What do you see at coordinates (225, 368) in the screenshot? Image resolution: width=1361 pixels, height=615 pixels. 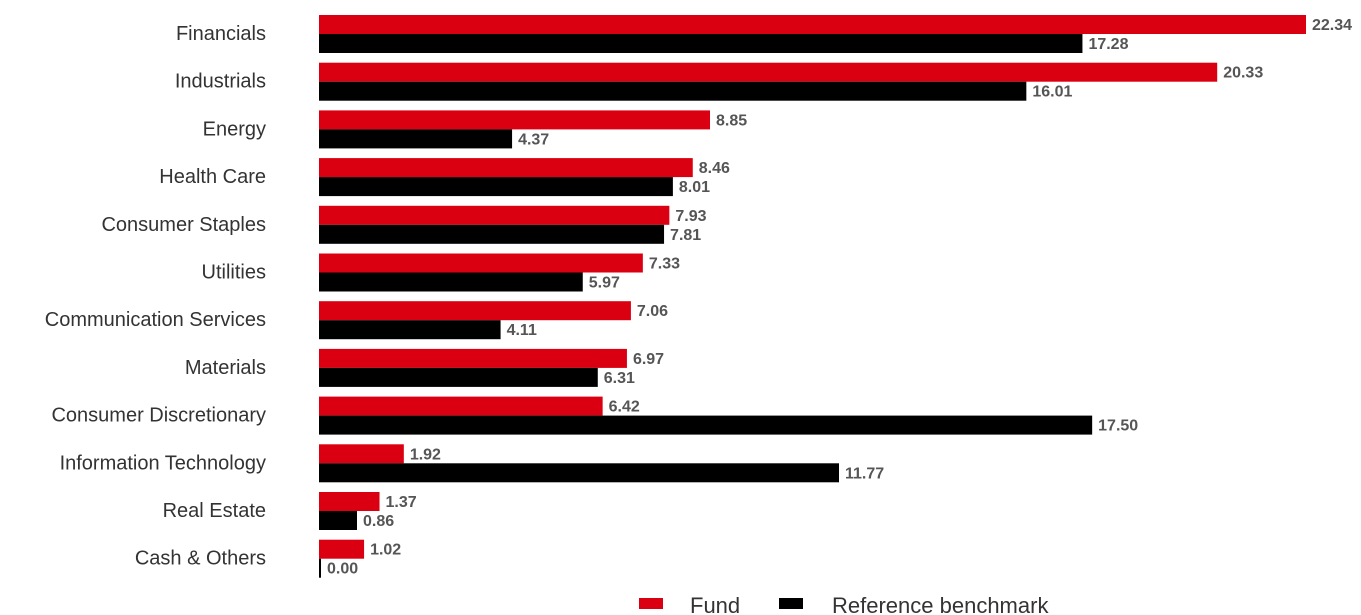 I see `category-label-materials: Materials` at bounding box center [225, 368].